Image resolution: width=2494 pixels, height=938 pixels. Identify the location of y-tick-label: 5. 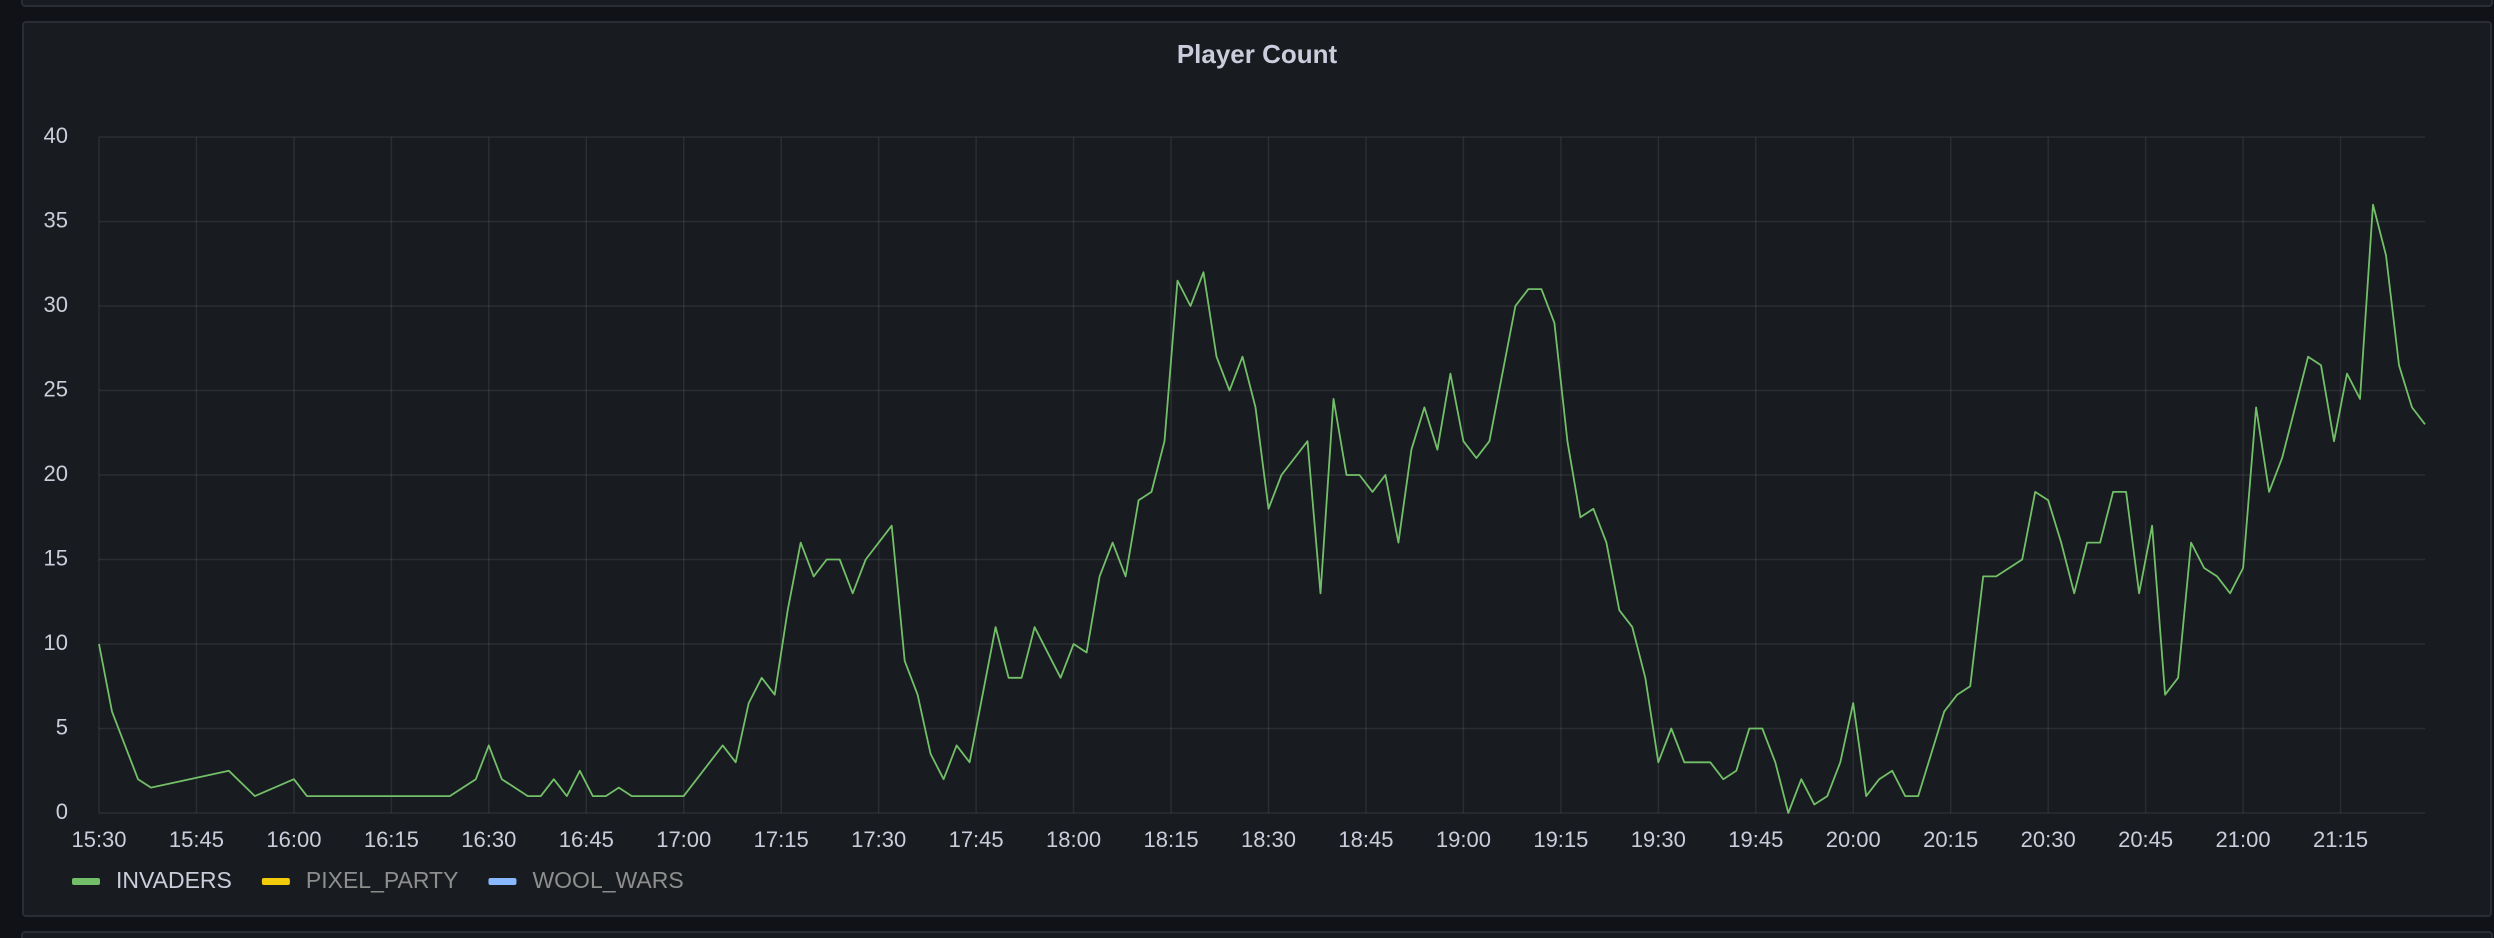
(62, 726).